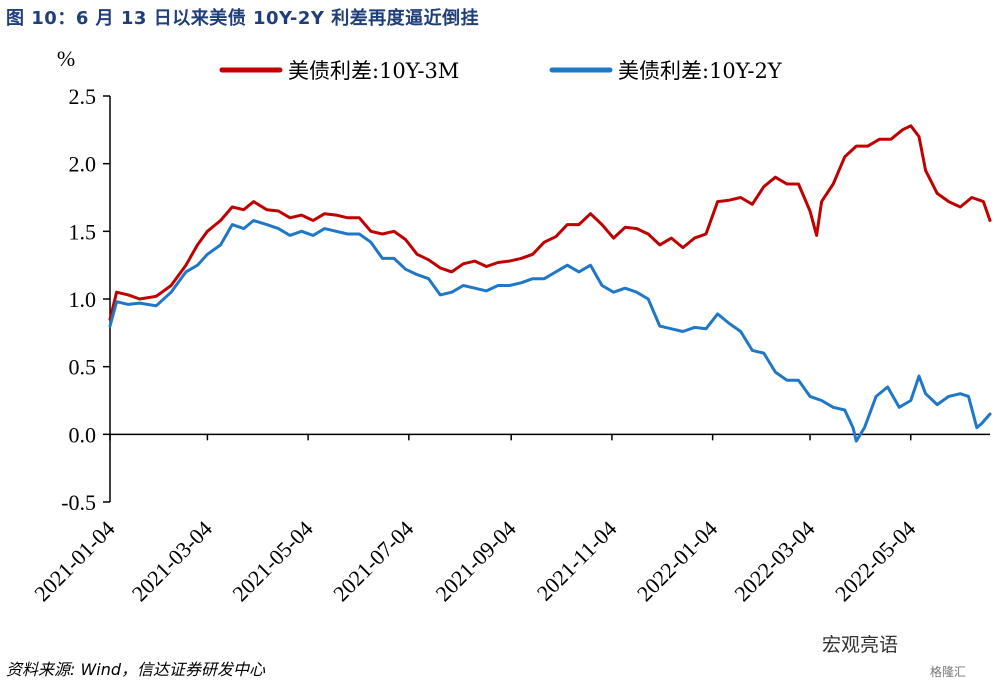 The width and height of the screenshot is (995, 689). What do you see at coordinates (677, 561) in the screenshot?
I see `x-tick-label: 2022-01-04` at bounding box center [677, 561].